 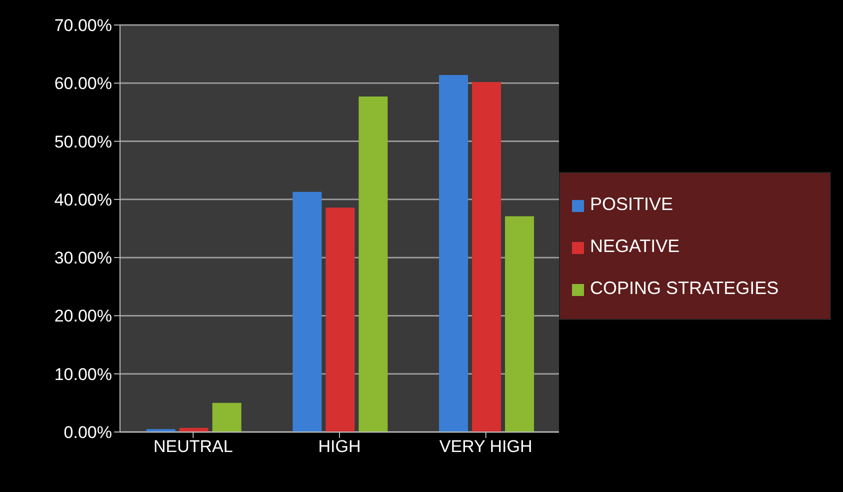 What do you see at coordinates (88, 432) in the screenshot?
I see `y-tick-label: 0.00%` at bounding box center [88, 432].